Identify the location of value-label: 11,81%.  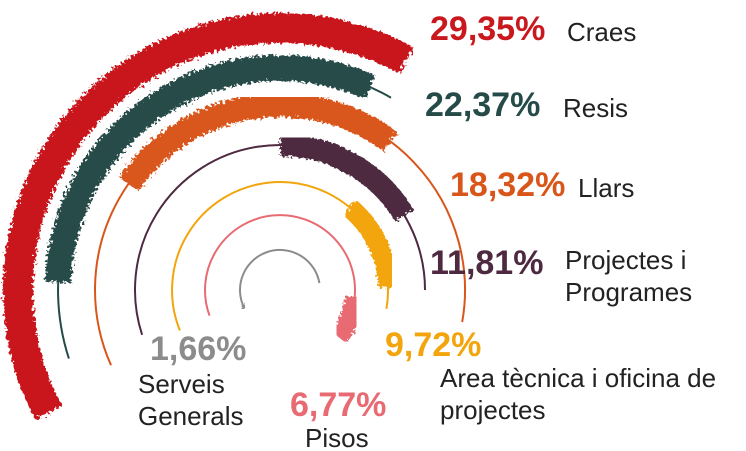
(487, 263).